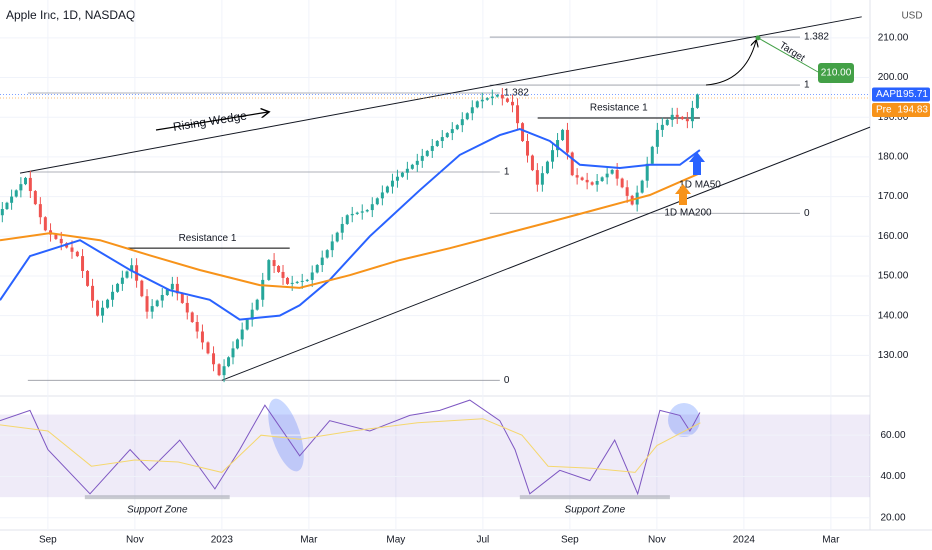  I want to click on rsi-highlight, so click(684, 420).